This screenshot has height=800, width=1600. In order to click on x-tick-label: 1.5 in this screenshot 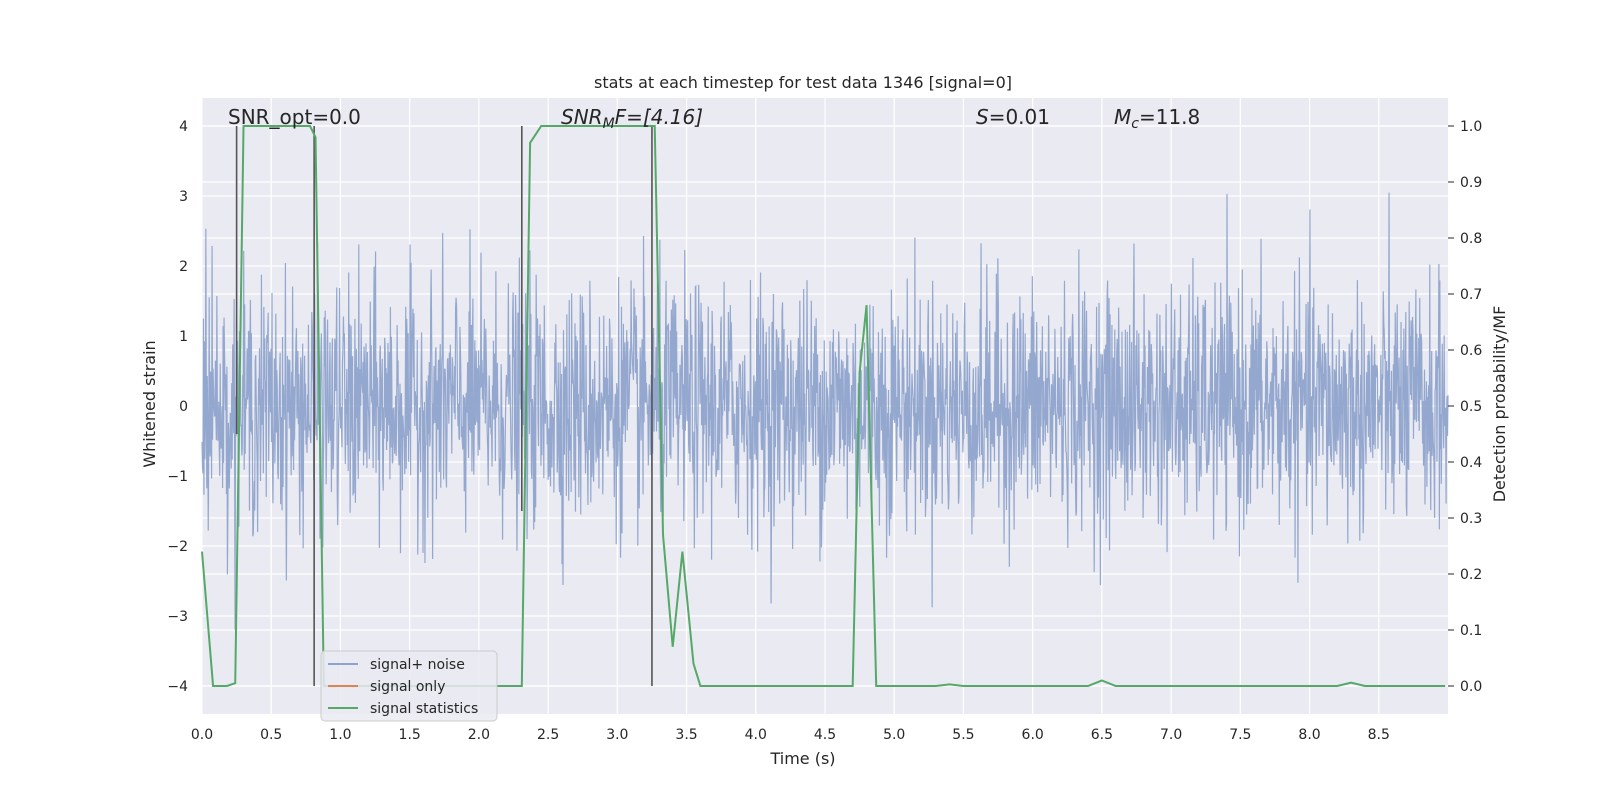, I will do `click(410, 735)`.